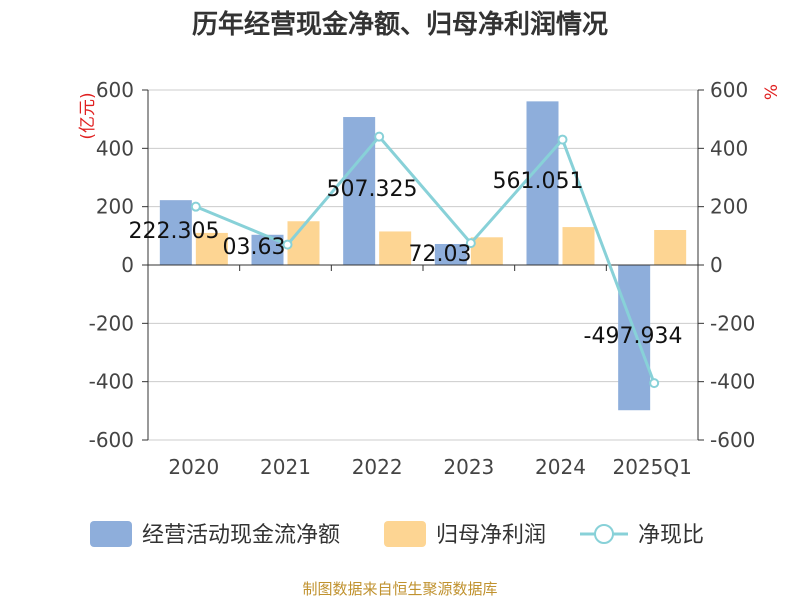  What do you see at coordinates (538, 181) in the screenshot?
I see `bar-data-label: 561.051` at bounding box center [538, 181].